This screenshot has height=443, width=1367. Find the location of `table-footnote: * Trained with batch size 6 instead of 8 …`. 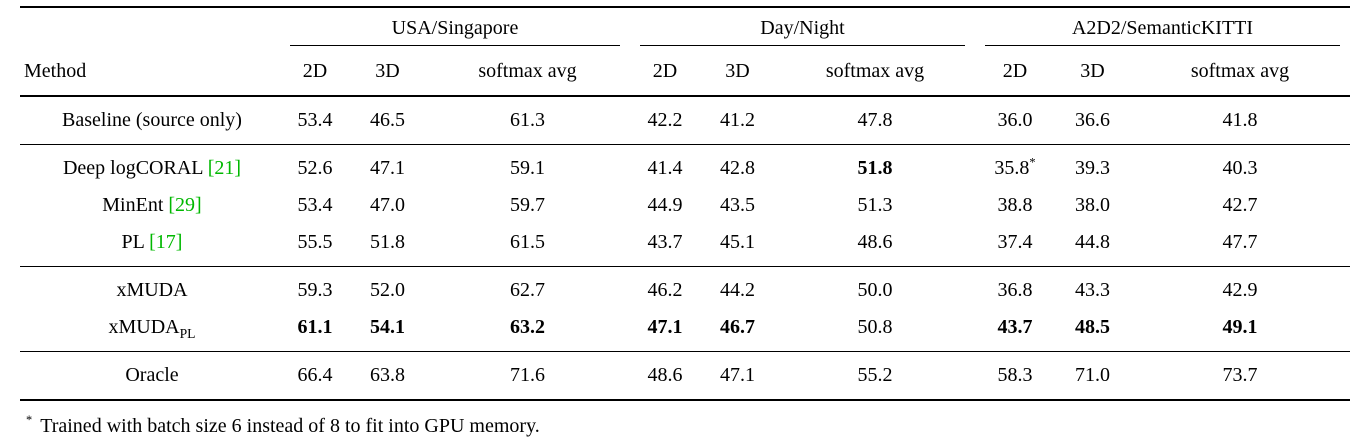

table-footnote: * Trained with batch size 6 instead of 8 … is located at coordinates (696, 425).